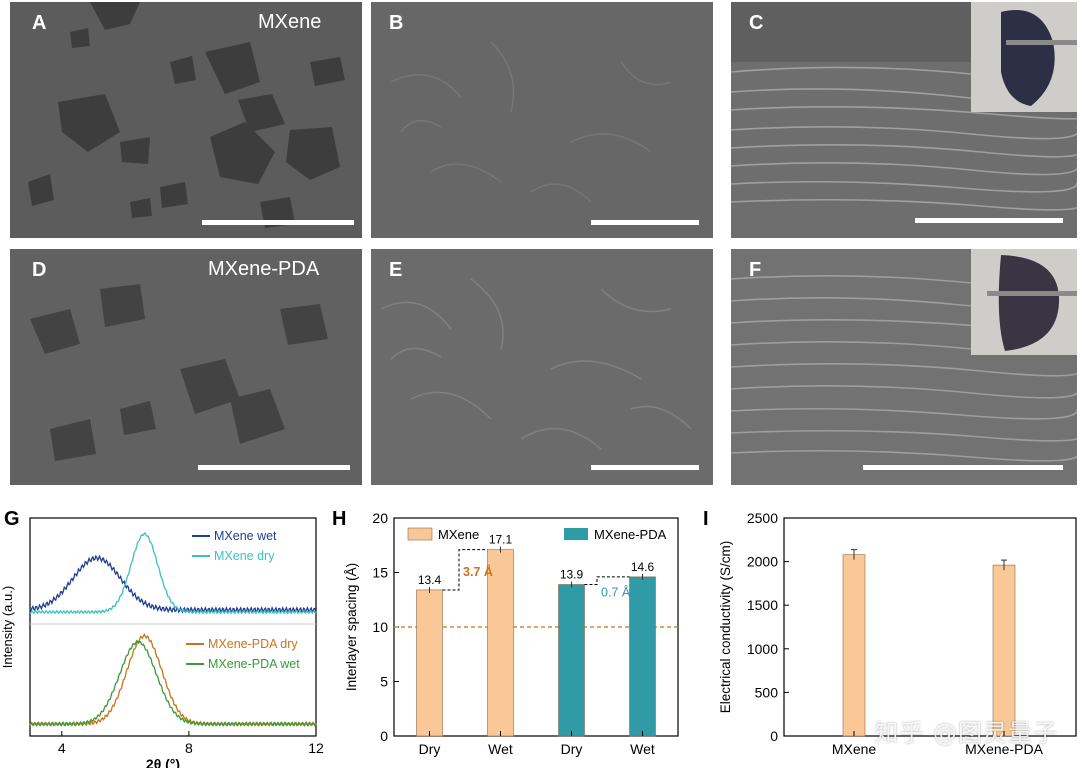 The image size is (1080, 768). What do you see at coordinates (396, 270) in the screenshot?
I see `panel-letter-e: E` at bounding box center [396, 270].